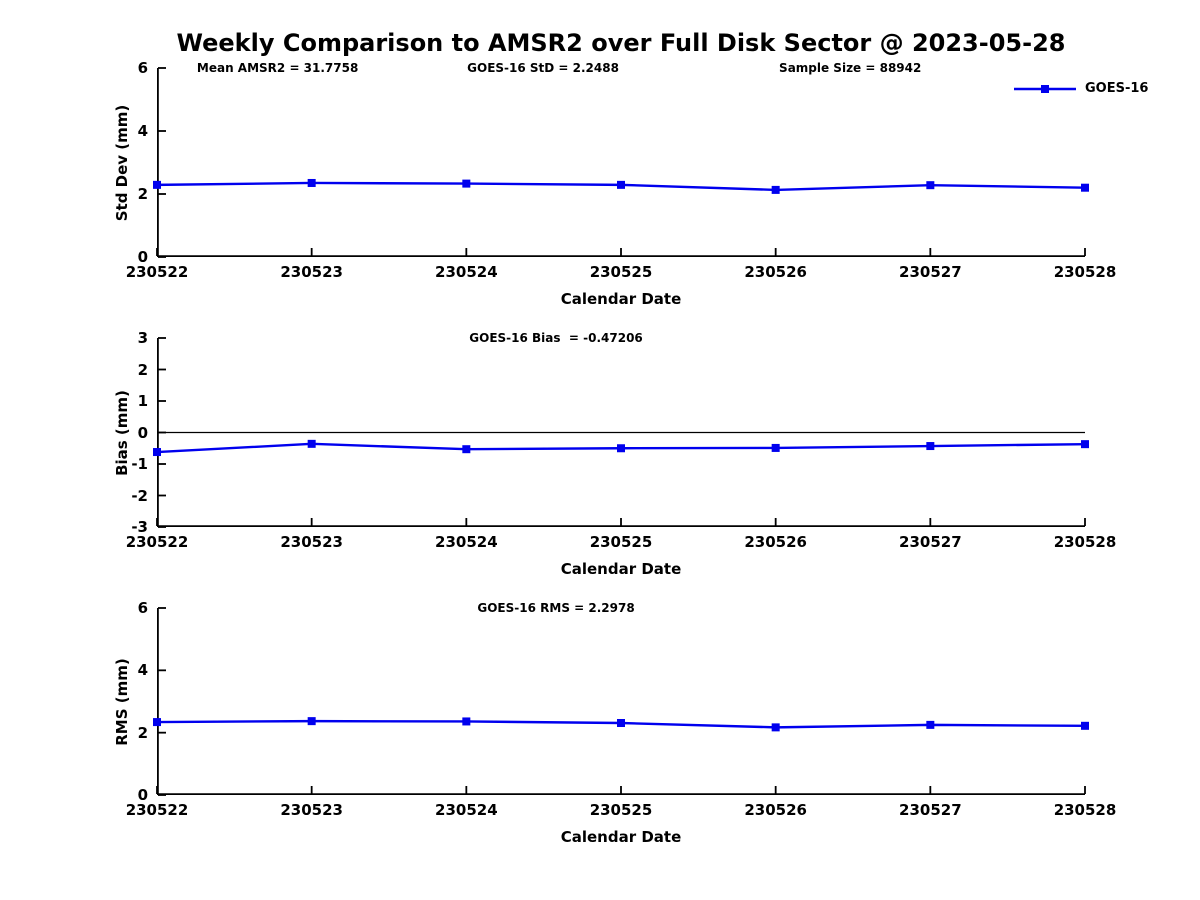  What do you see at coordinates (466, 542) in the screenshot?
I see `bias-x-tick-label: 230524` at bounding box center [466, 542].